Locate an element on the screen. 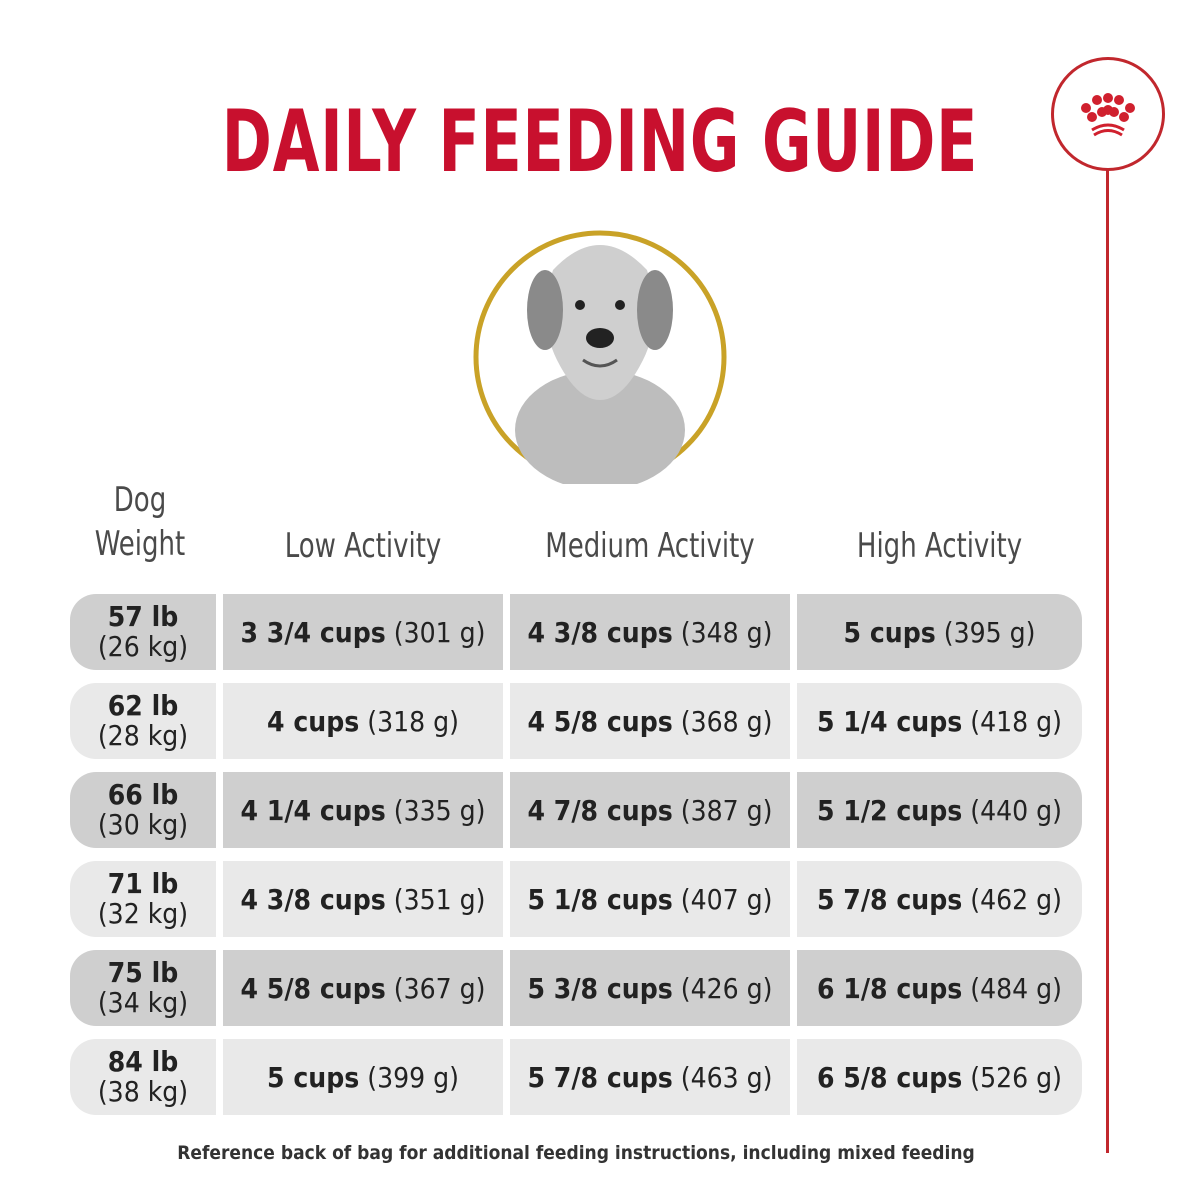 This screenshot has width=1200, height=1200. crown-logo-icon is located at coordinates (1108, 114).